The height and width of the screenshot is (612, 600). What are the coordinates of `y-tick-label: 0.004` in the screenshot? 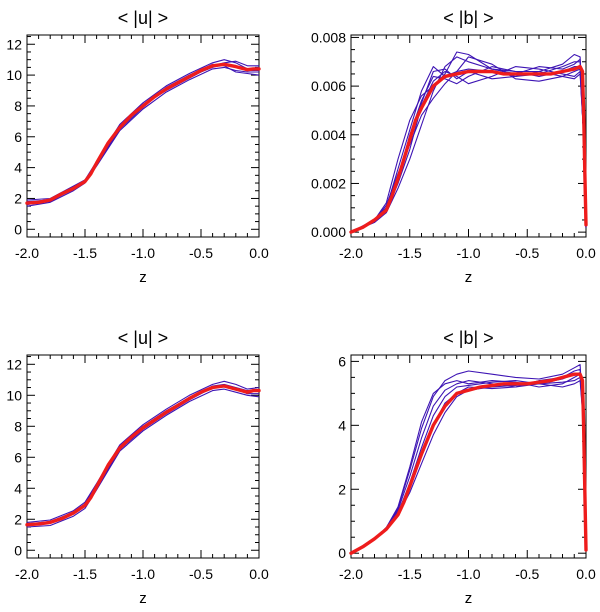 It's located at (328, 135).